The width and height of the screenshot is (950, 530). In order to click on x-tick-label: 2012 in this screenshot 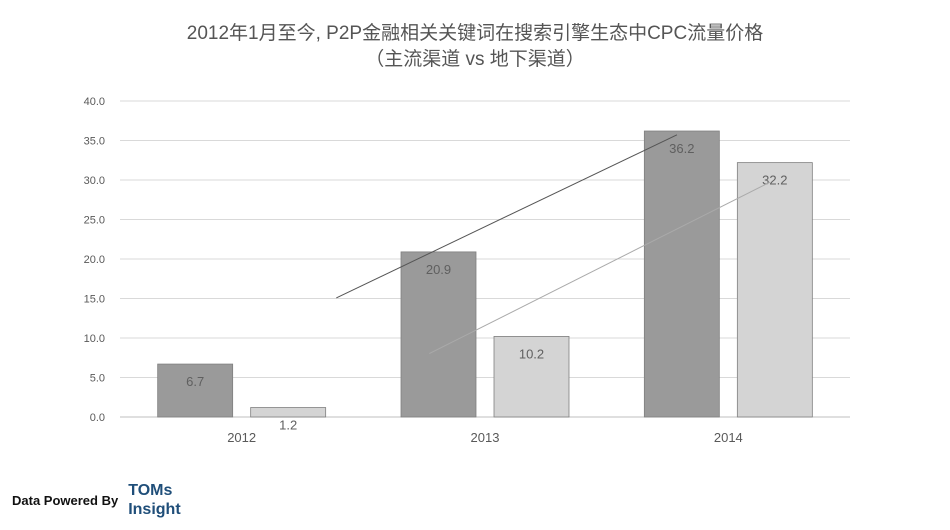, I will do `click(241, 437)`.